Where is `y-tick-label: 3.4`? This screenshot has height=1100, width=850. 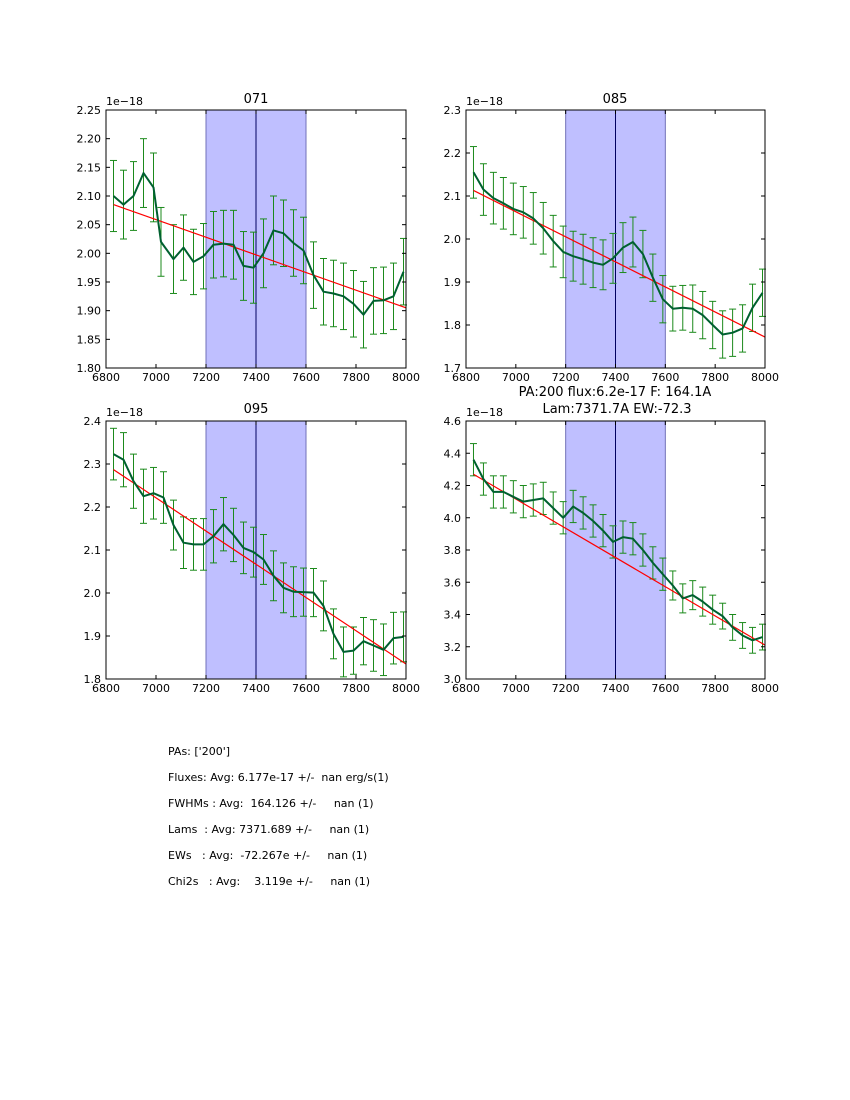 y-tick-label: 3.4 is located at coordinates (453, 615).